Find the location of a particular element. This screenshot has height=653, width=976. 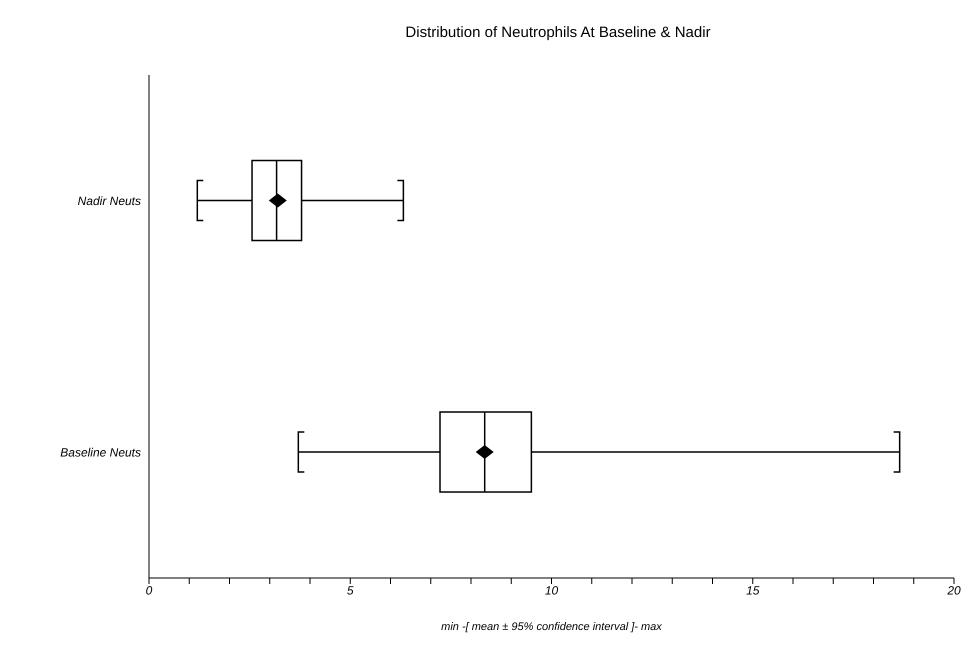

x-tick-label: 10 is located at coordinates (551, 591).